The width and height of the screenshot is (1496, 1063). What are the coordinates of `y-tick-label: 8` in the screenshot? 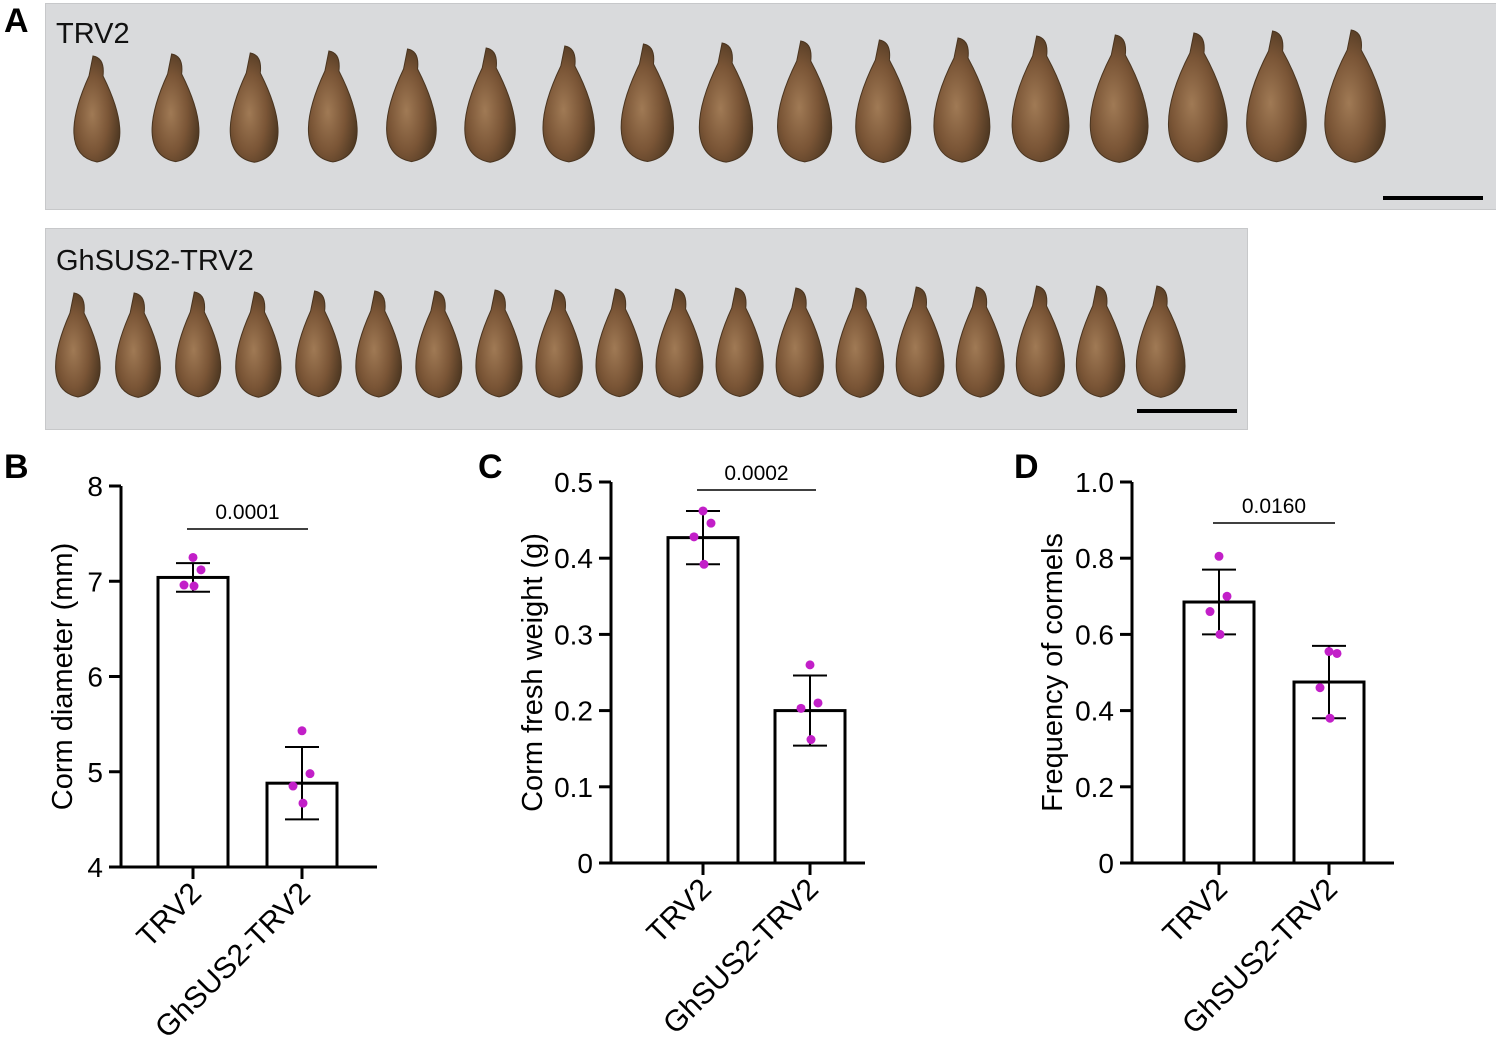 It's located at (95, 486).